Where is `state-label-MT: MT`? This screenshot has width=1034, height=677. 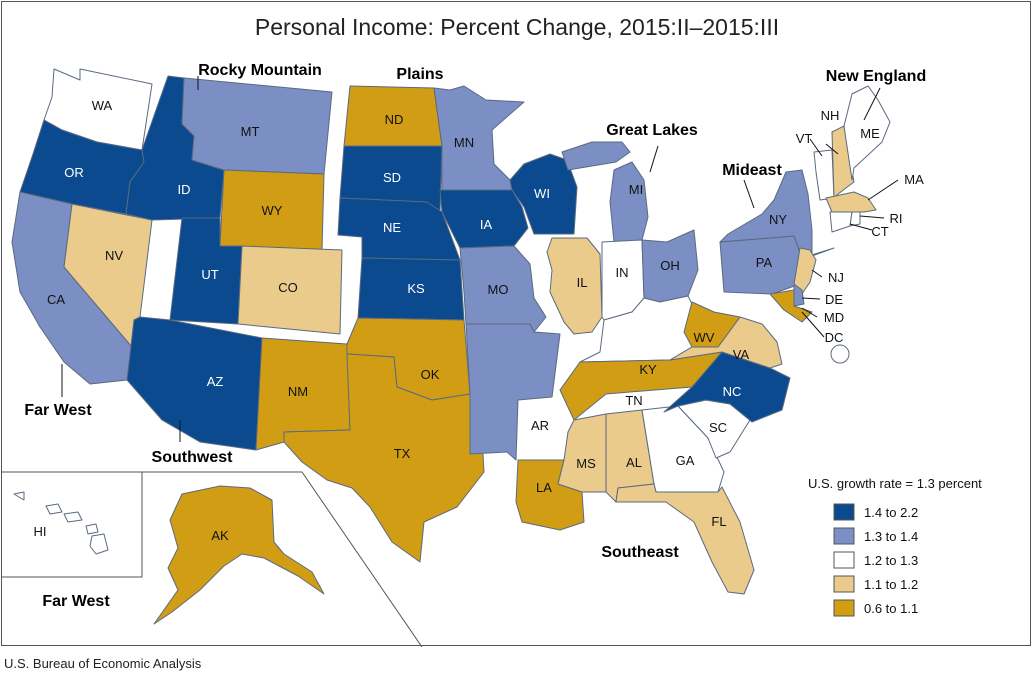 state-label-MT: MT is located at coordinates (250, 131).